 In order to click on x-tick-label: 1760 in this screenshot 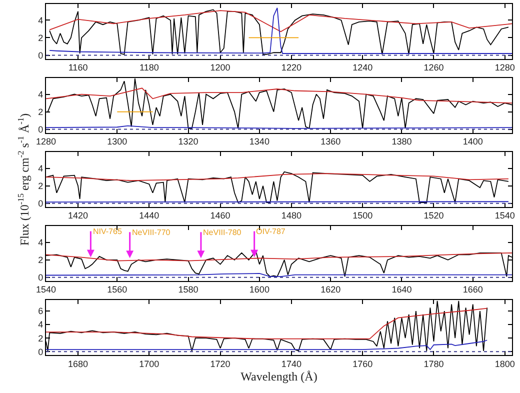, I will do `click(362, 363)`.